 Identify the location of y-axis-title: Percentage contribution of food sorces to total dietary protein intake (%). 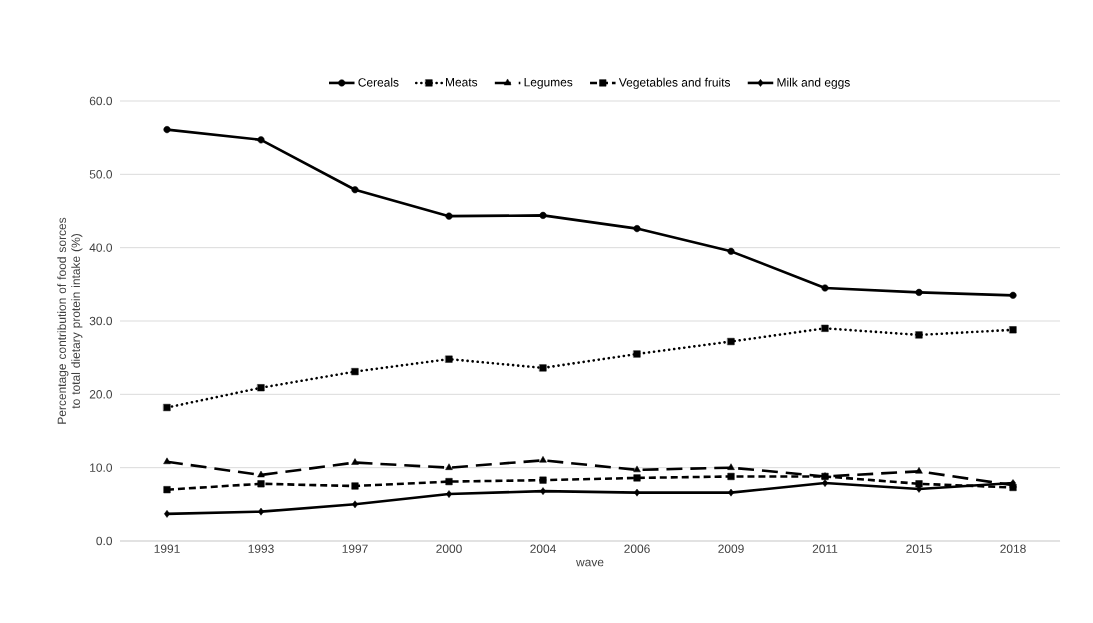
(70, 320).